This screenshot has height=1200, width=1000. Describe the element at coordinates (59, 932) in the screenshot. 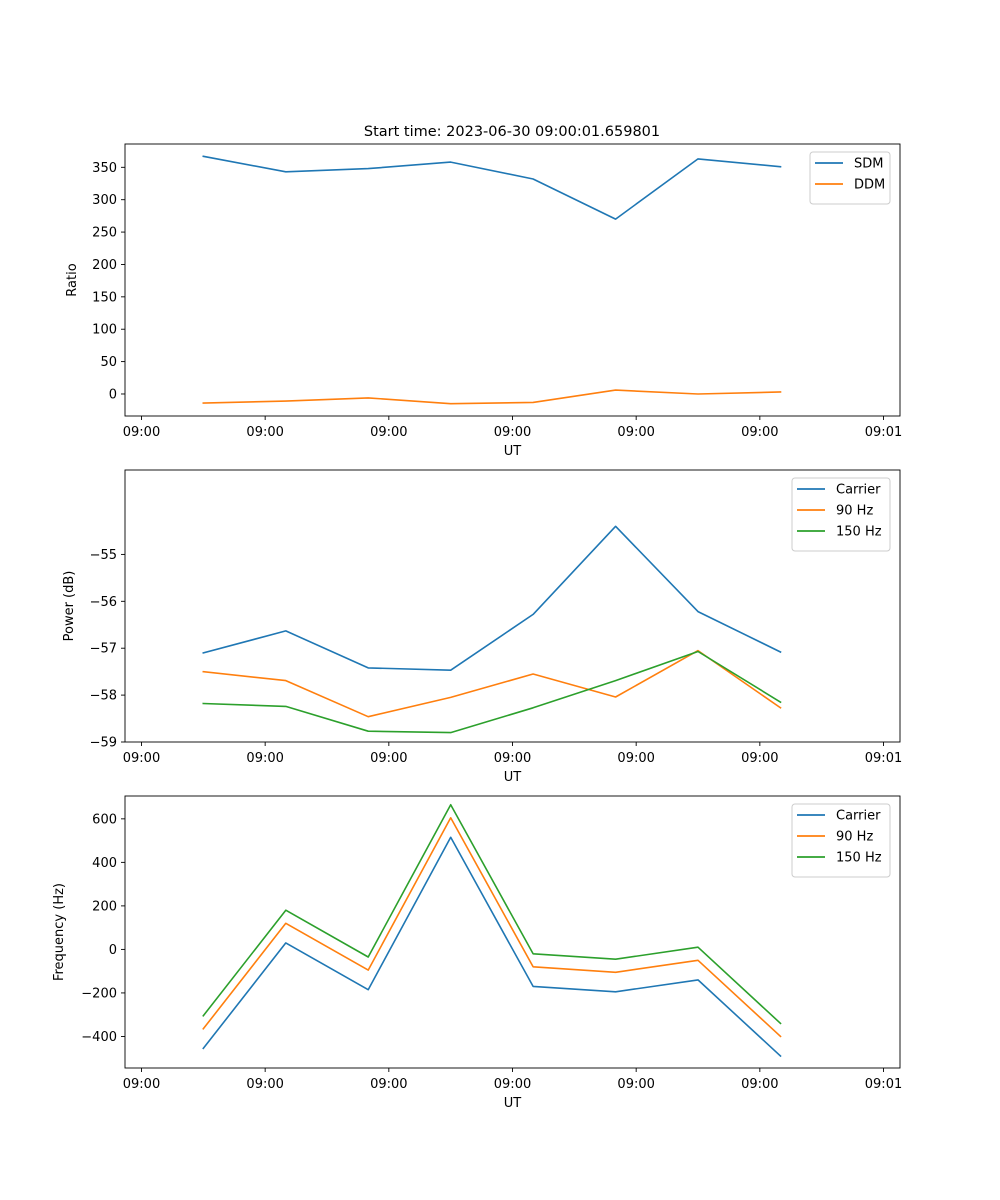

I see `y-axis-label: Frequency (Hz)` at that location.